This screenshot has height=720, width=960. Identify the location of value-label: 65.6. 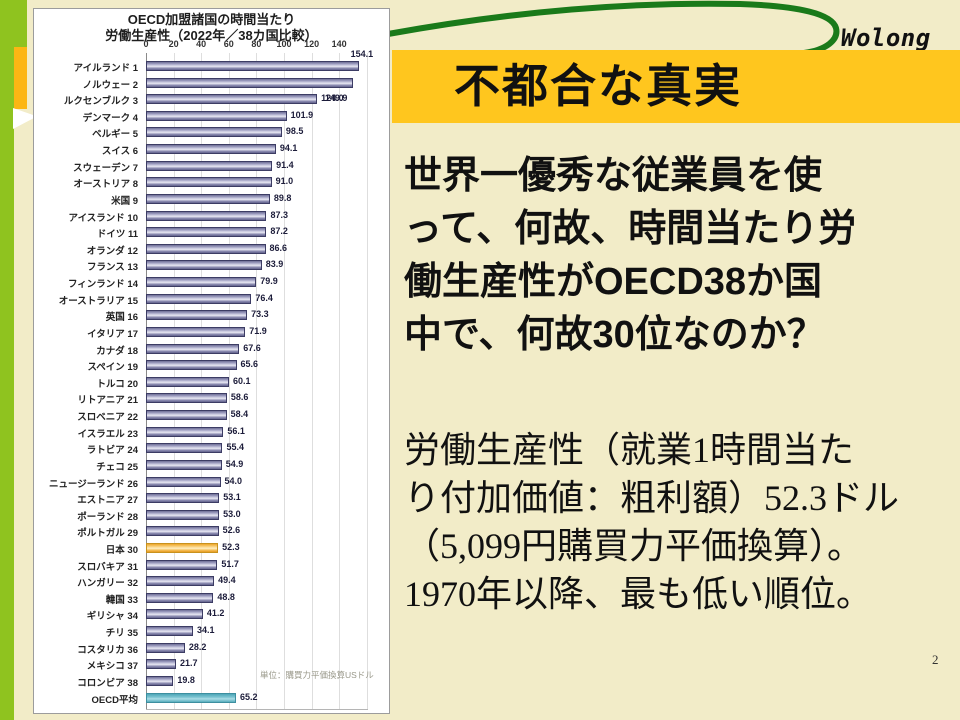
(249, 364).